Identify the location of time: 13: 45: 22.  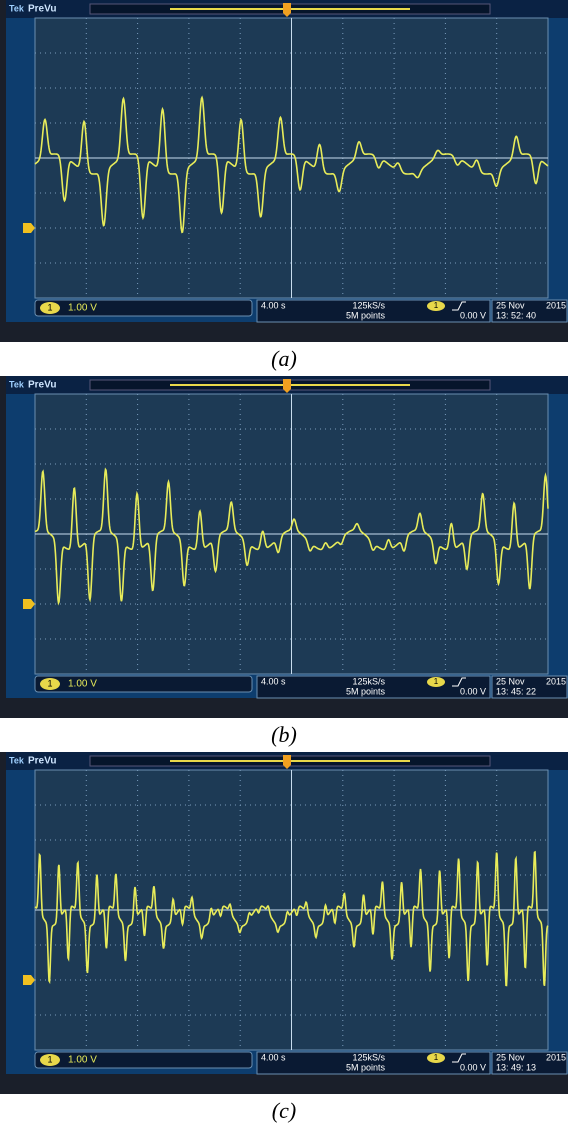
(516, 691).